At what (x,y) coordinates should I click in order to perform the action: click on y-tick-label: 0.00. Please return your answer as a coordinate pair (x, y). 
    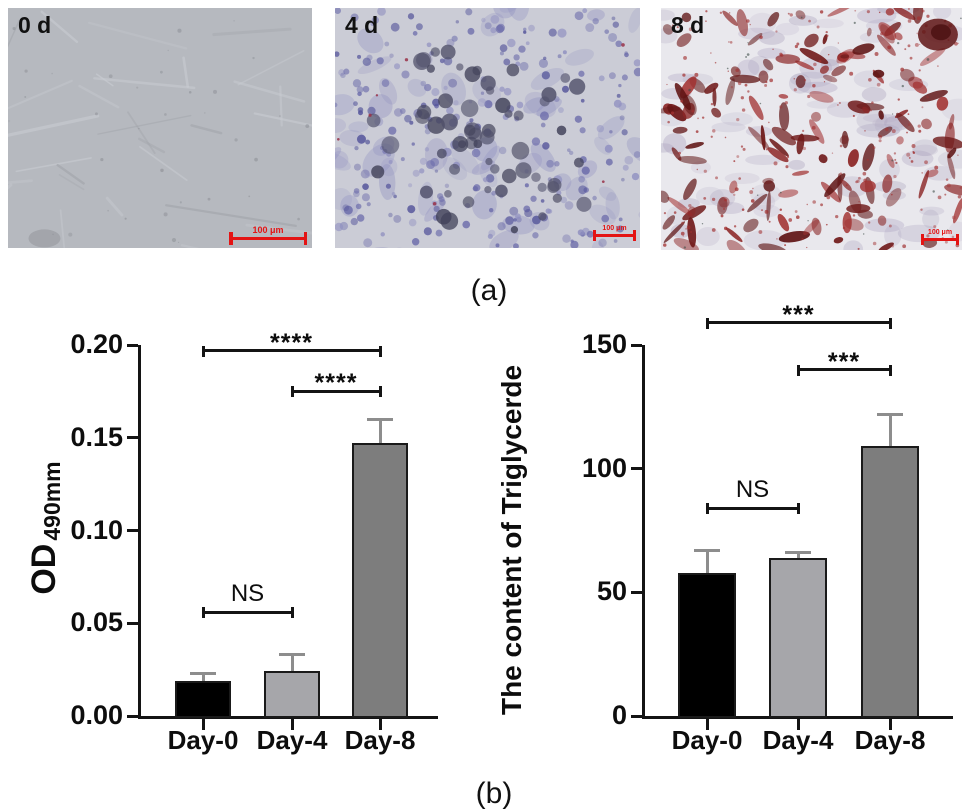
    Looking at the image, I should click on (96, 714).